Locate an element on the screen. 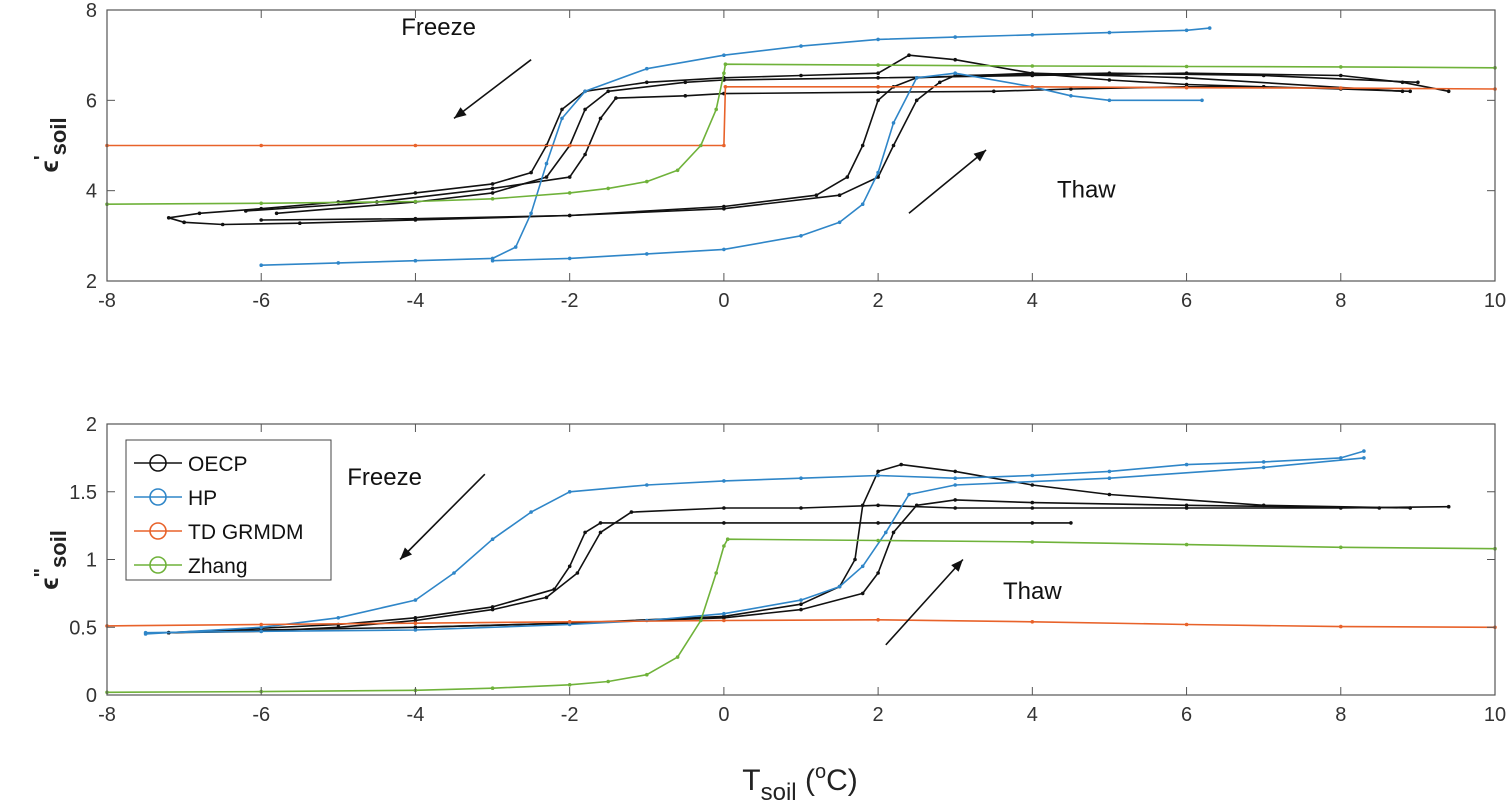  legend-items: OECP HP TD GRMDM Zhang is located at coordinates (218, 515).